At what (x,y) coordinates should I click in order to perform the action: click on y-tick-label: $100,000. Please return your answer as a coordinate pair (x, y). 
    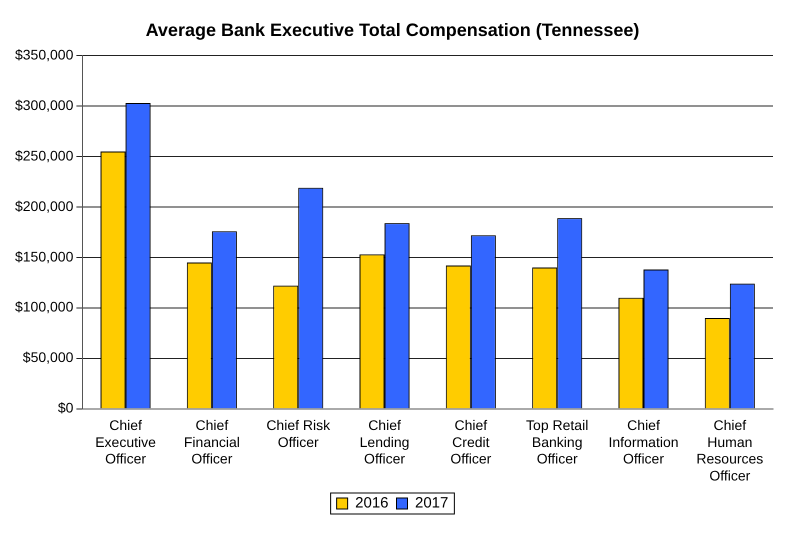
    Looking at the image, I should click on (44, 306).